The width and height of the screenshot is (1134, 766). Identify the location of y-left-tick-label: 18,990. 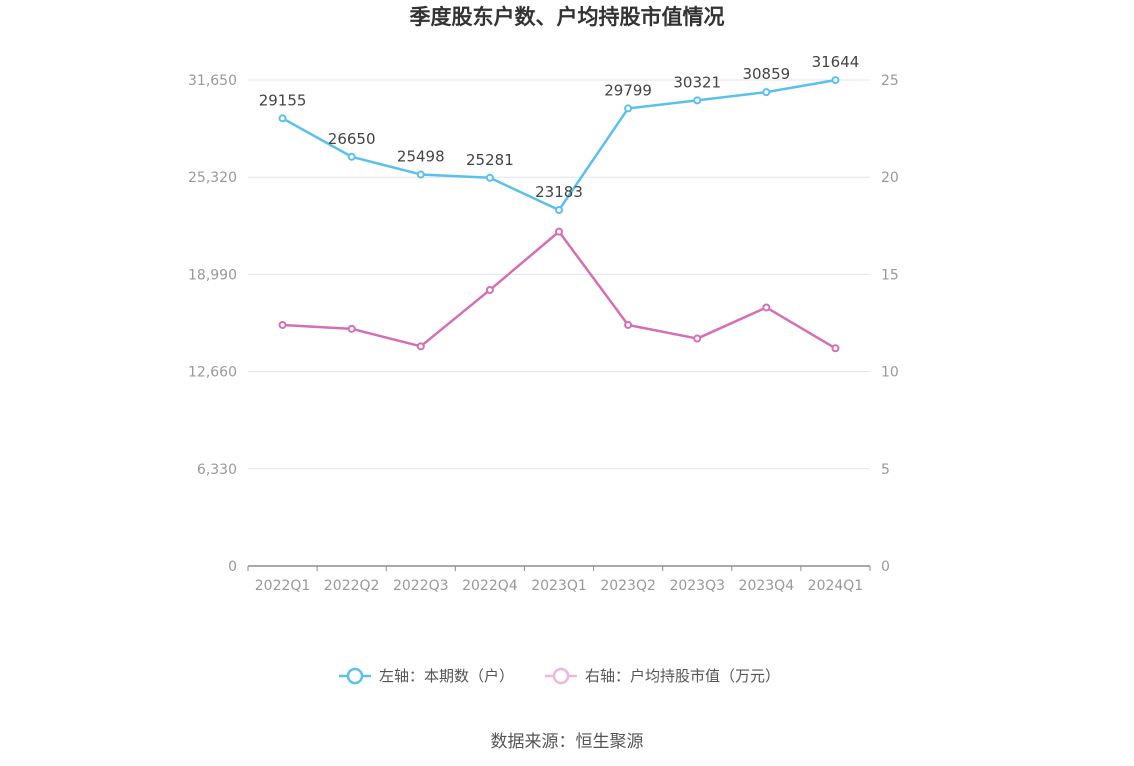
(212, 275).